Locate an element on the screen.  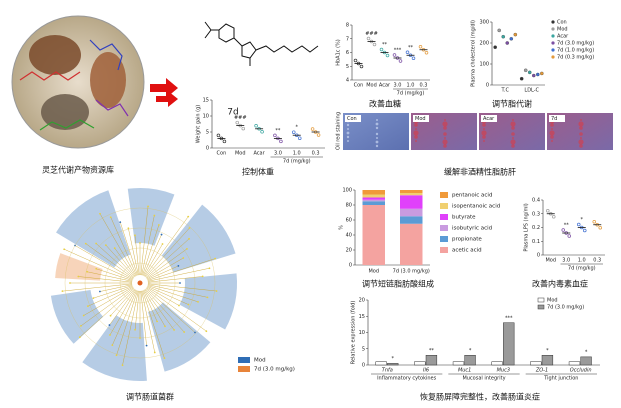
legend-label: propionate is located at coordinates (467, 240).